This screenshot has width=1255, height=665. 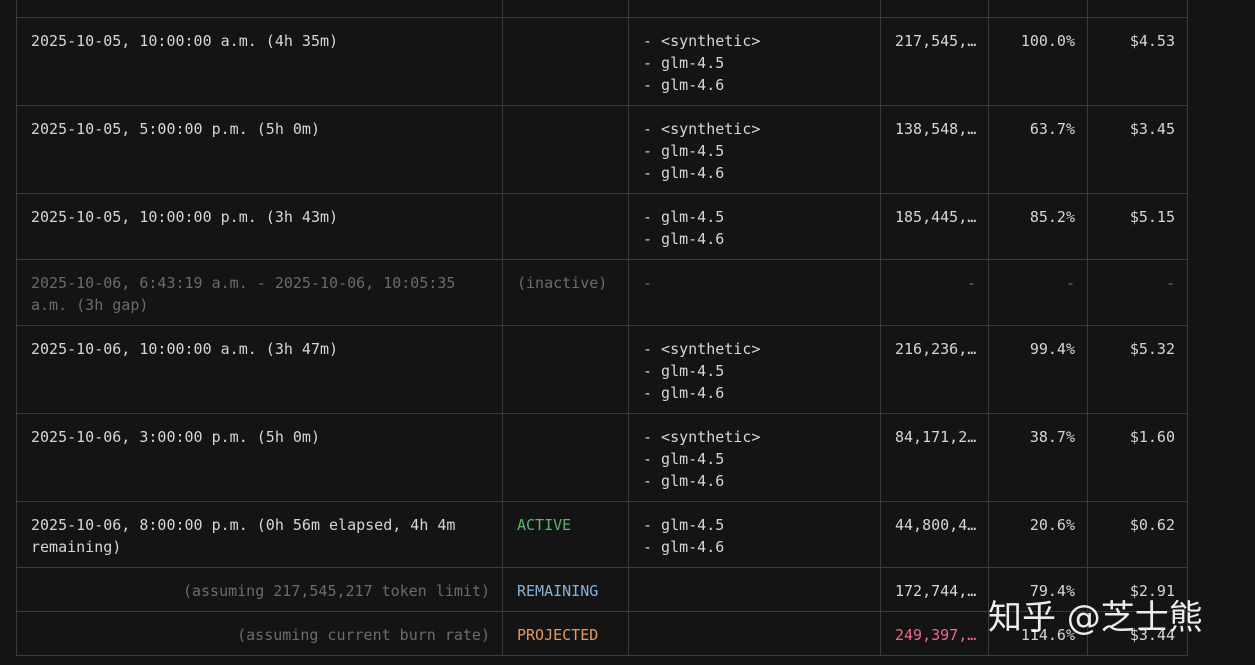 What do you see at coordinates (259, 457) in the screenshot?
I see `period-cell: 2025-10-06, 3:00:00 p.m. (5h 0m)` at bounding box center [259, 457].